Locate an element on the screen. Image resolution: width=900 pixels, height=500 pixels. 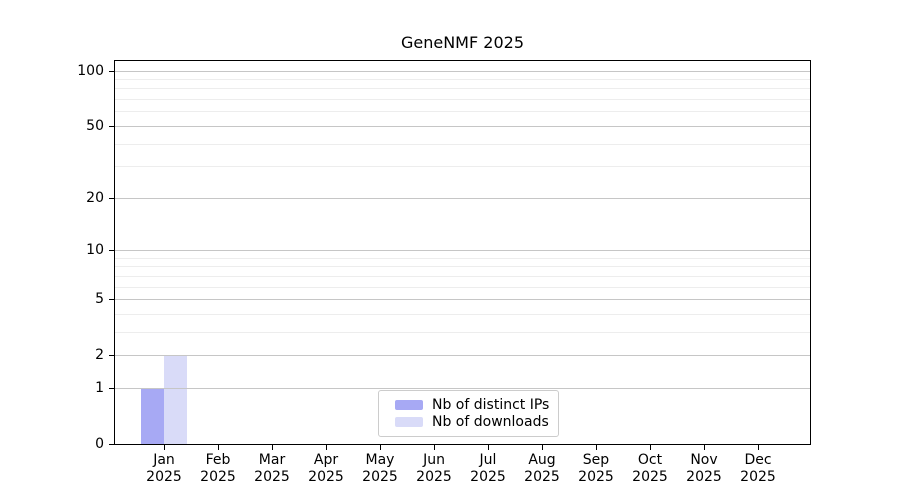
x-tick-label-aug: Aug 2025 is located at coordinates (542, 468).